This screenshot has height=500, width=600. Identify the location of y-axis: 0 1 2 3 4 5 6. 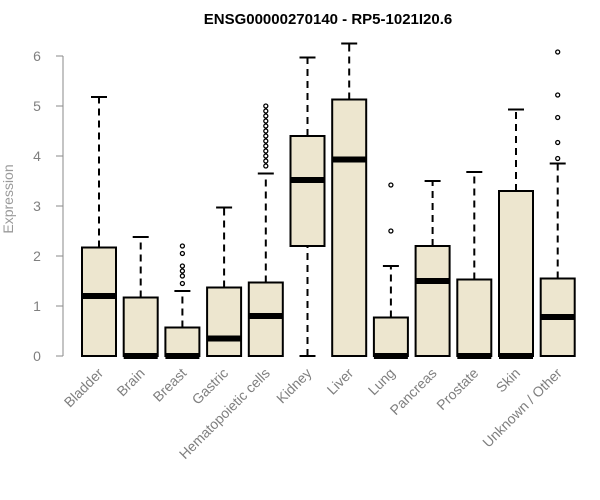
(48, 206).